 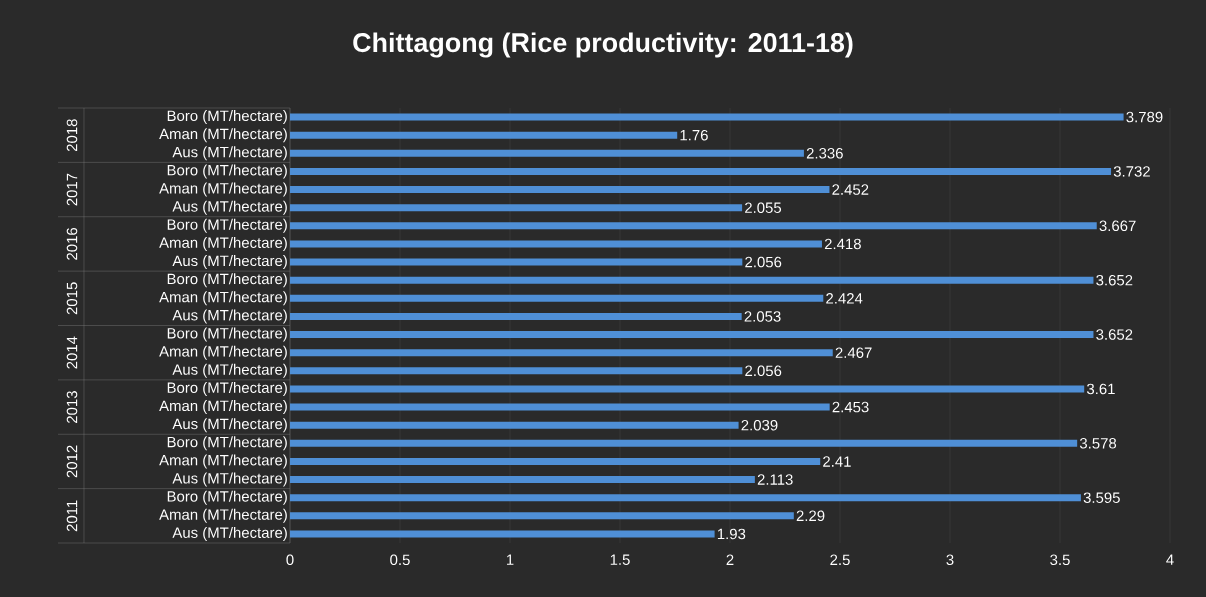 I want to click on x-tick-label: 2.5, so click(x=840, y=560).